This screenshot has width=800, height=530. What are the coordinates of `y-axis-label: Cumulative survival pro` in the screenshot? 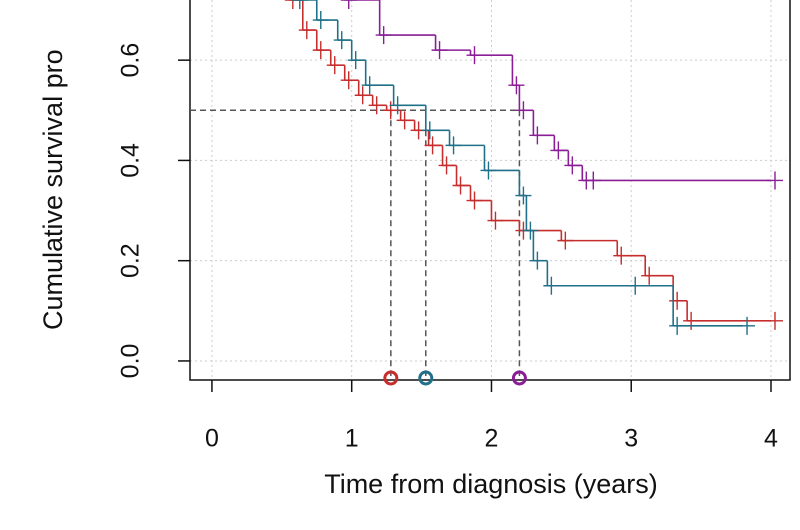 It's located at (53, 189).